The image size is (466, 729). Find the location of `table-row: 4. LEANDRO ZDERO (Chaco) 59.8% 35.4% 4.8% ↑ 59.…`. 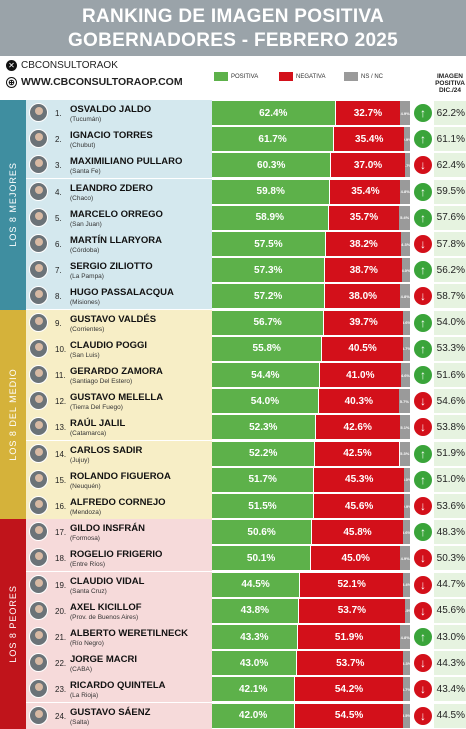

table-row: 4. LEANDRO ZDERO (Chaco) 59.8% 35.4% 4.8% ↑ 59.… is located at coordinates (246, 191).